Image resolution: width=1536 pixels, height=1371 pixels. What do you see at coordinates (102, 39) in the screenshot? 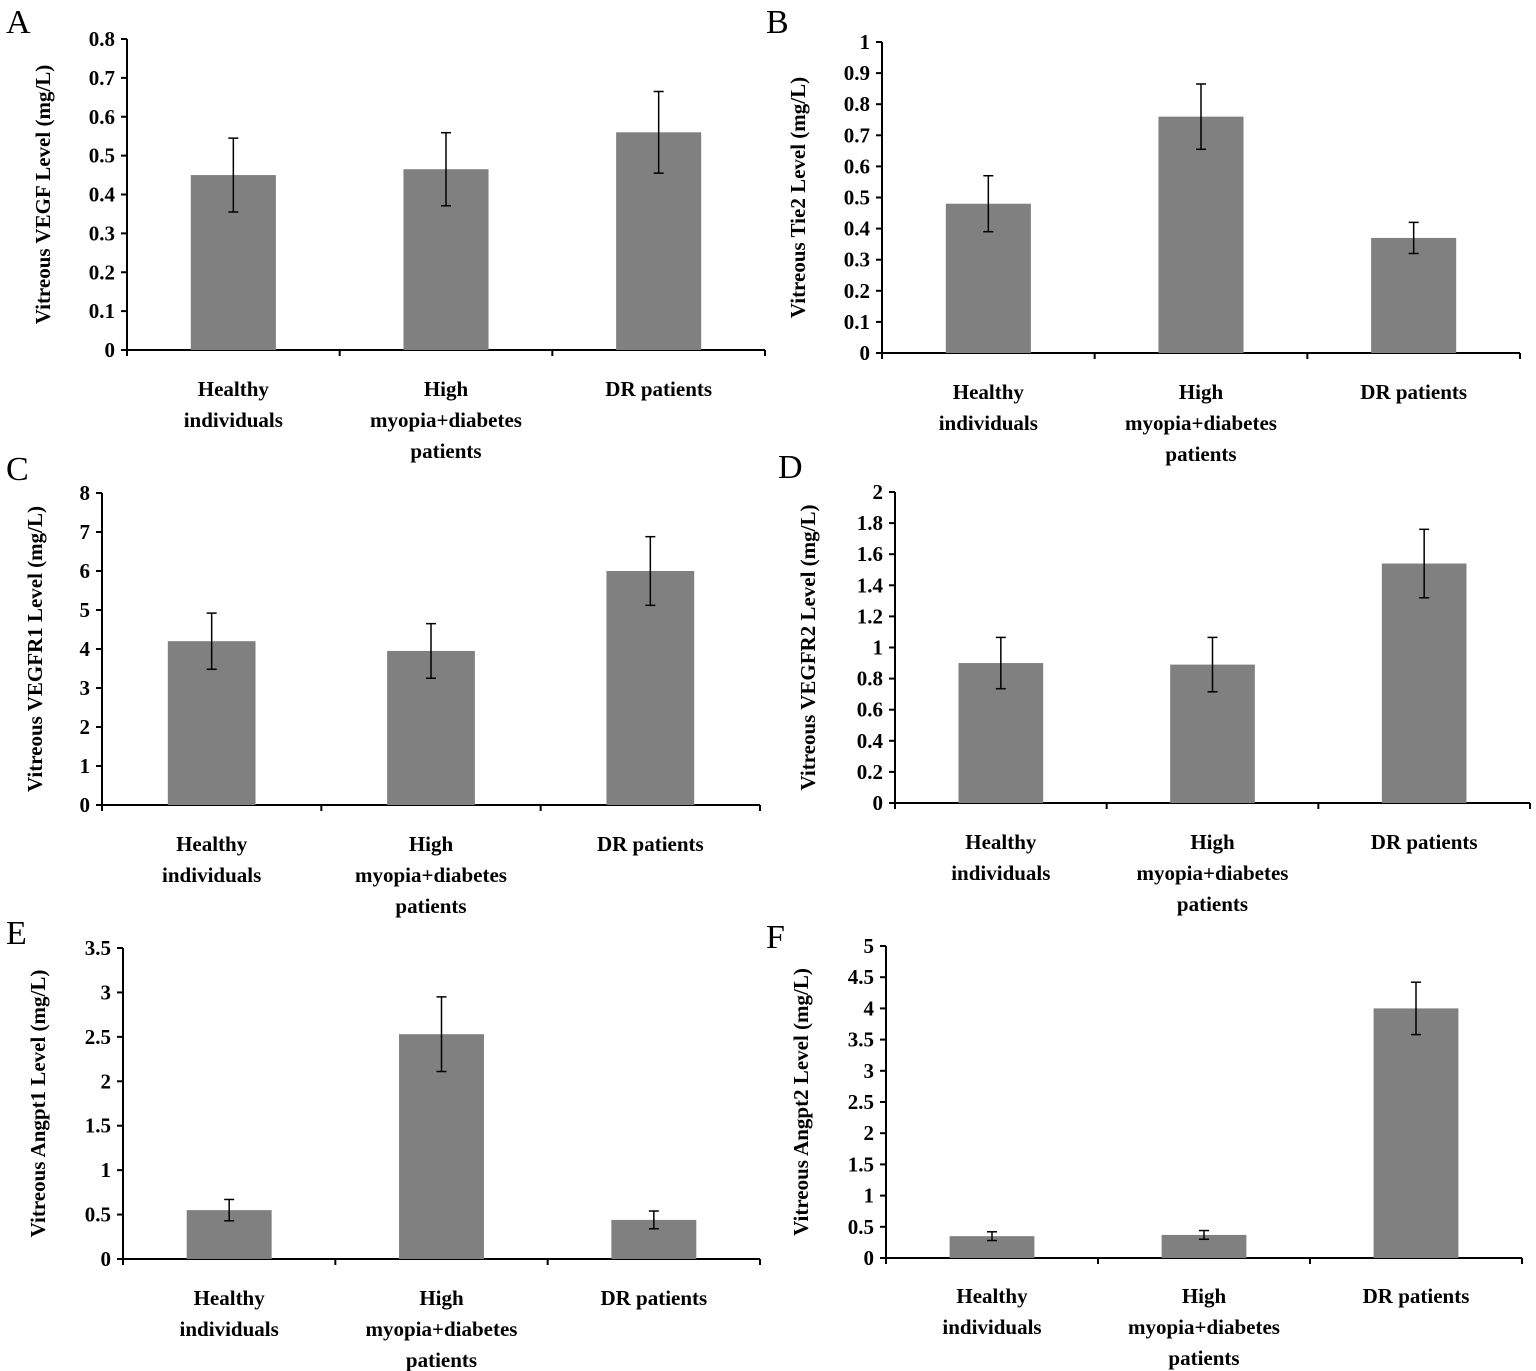
I see `y-tick-label: 0.8` at bounding box center [102, 39].